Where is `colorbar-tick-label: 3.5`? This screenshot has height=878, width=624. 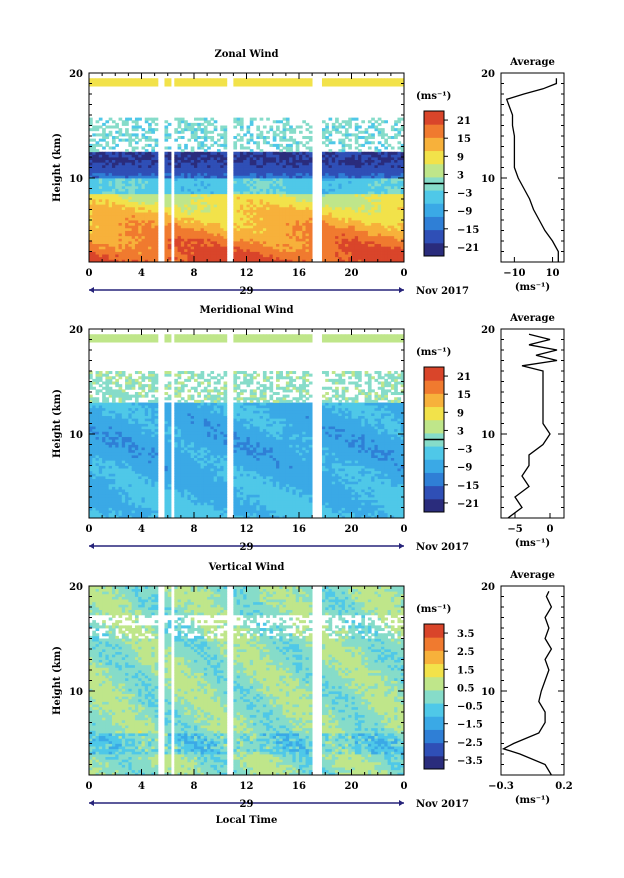
colorbar-tick-label: 3.5 is located at coordinates (465, 634).